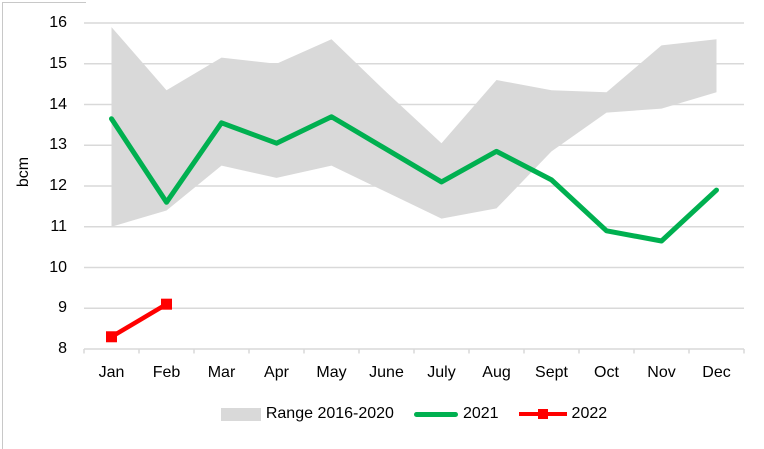  I want to click on y-tick-label: 10, so click(58, 267).